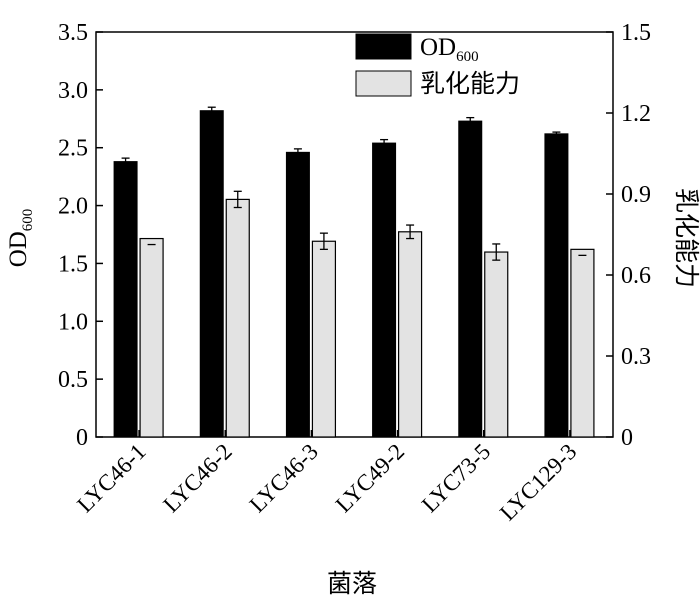  What do you see at coordinates (383, 83) in the screenshot?
I see `legend-swatch-emulsifying` at bounding box center [383, 83].